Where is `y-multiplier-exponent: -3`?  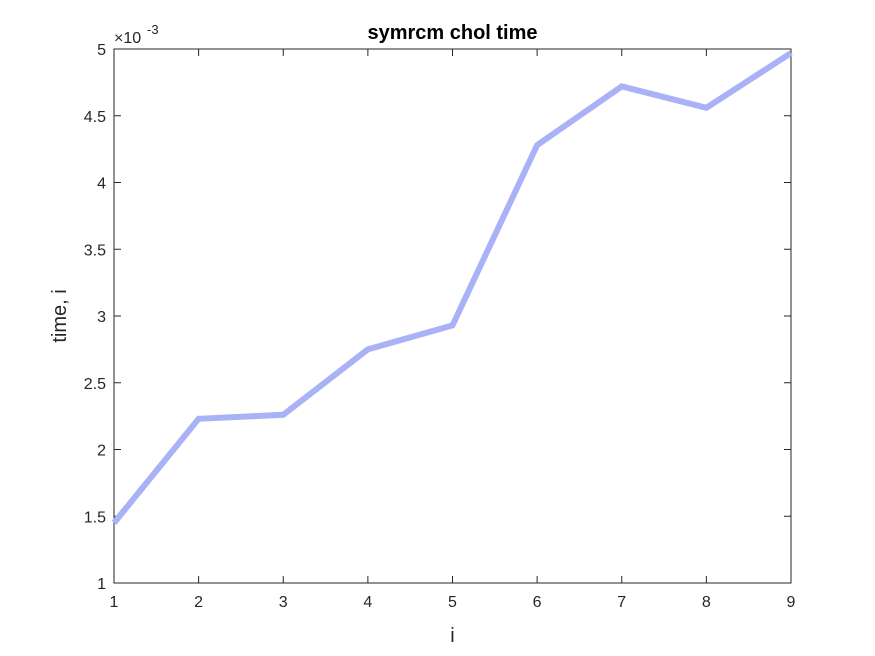
y-multiplier-exponent: -3 is located at coordinates (153, 29).